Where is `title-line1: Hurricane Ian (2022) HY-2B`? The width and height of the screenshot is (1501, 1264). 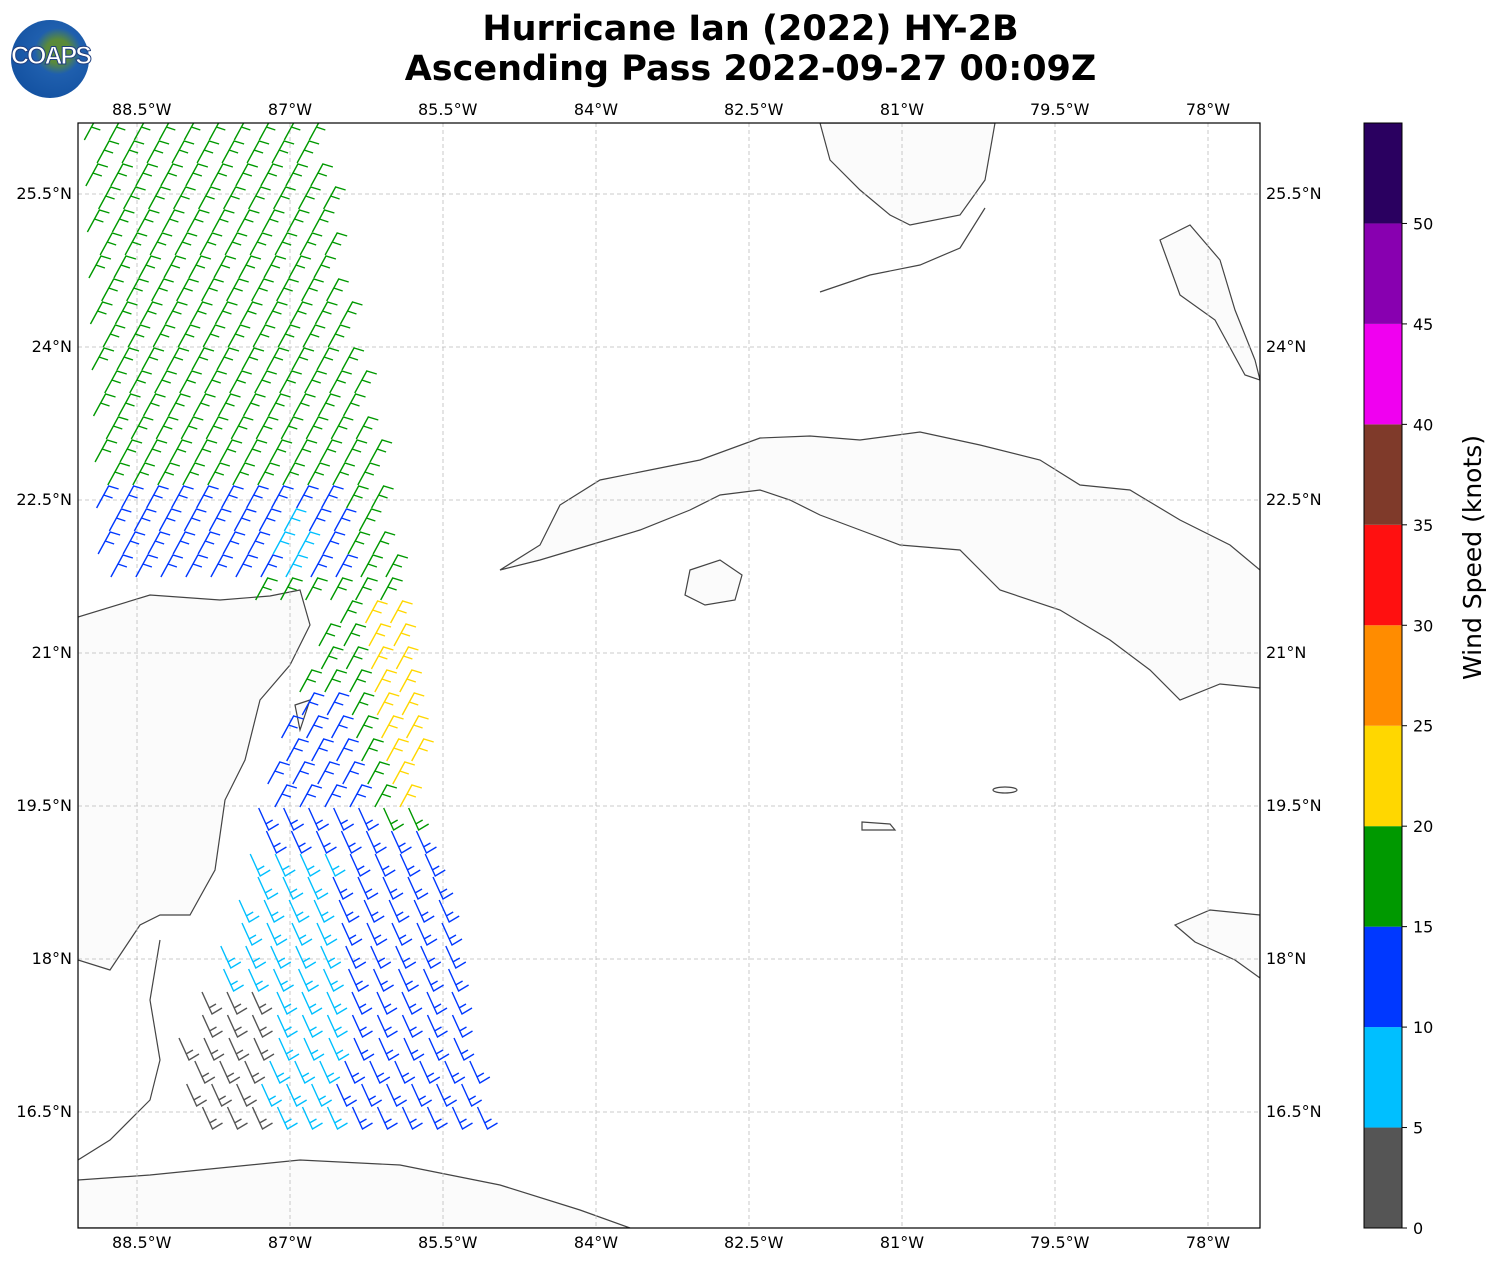
title-line1: Hurricane Ian (2022) HY-2B is located at coordinates (750, 29).